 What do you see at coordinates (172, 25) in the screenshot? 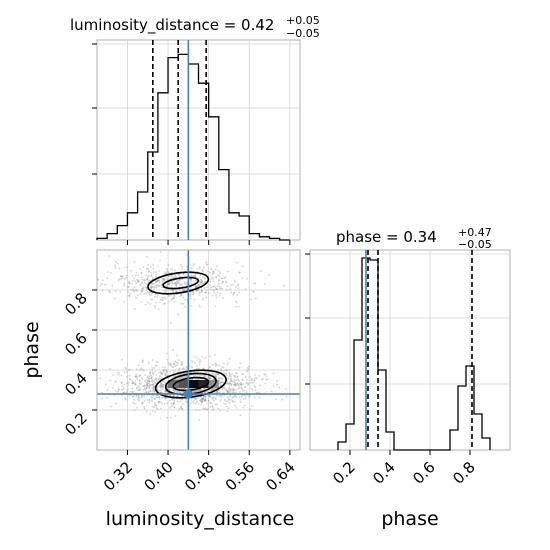
I see `luminosity-distance-title-main: luminosity_distance = 0.42` at bounding box center [172, 25].